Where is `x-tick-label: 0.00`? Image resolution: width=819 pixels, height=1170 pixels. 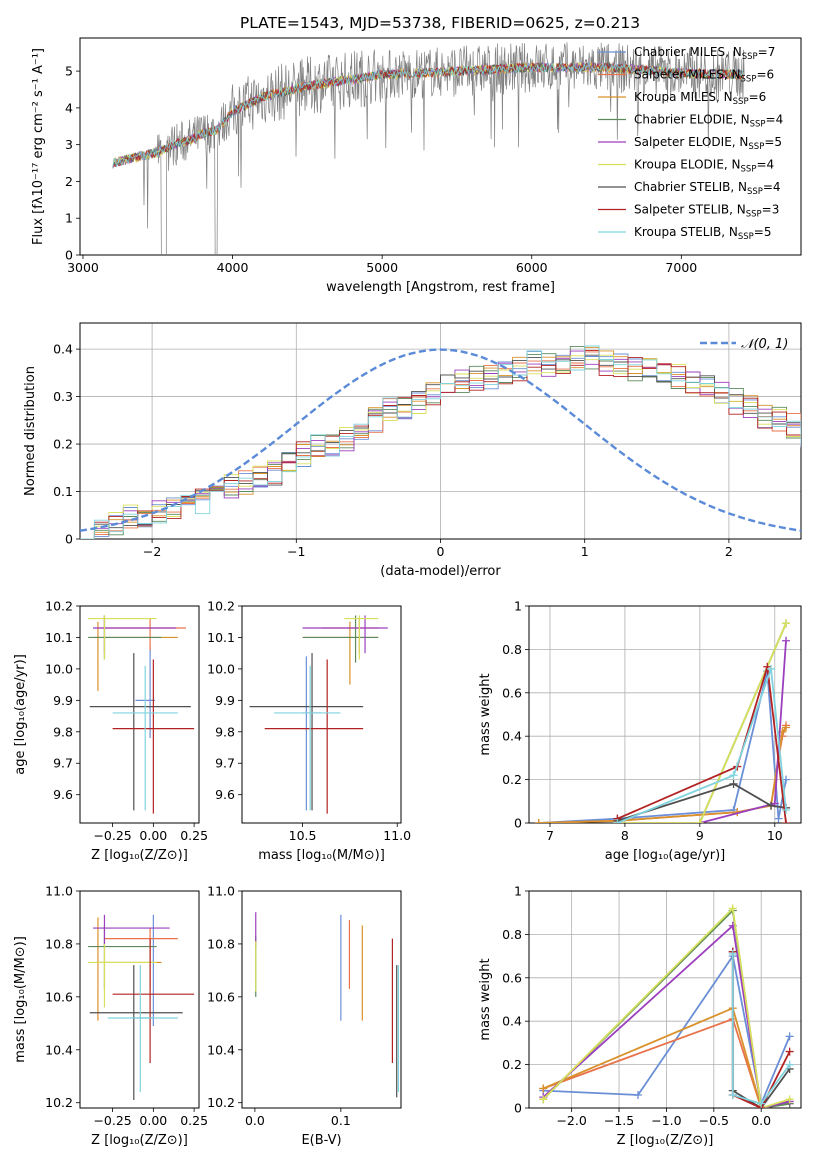
x-tick-label: 0.00 is located at coordinates (153, 835).